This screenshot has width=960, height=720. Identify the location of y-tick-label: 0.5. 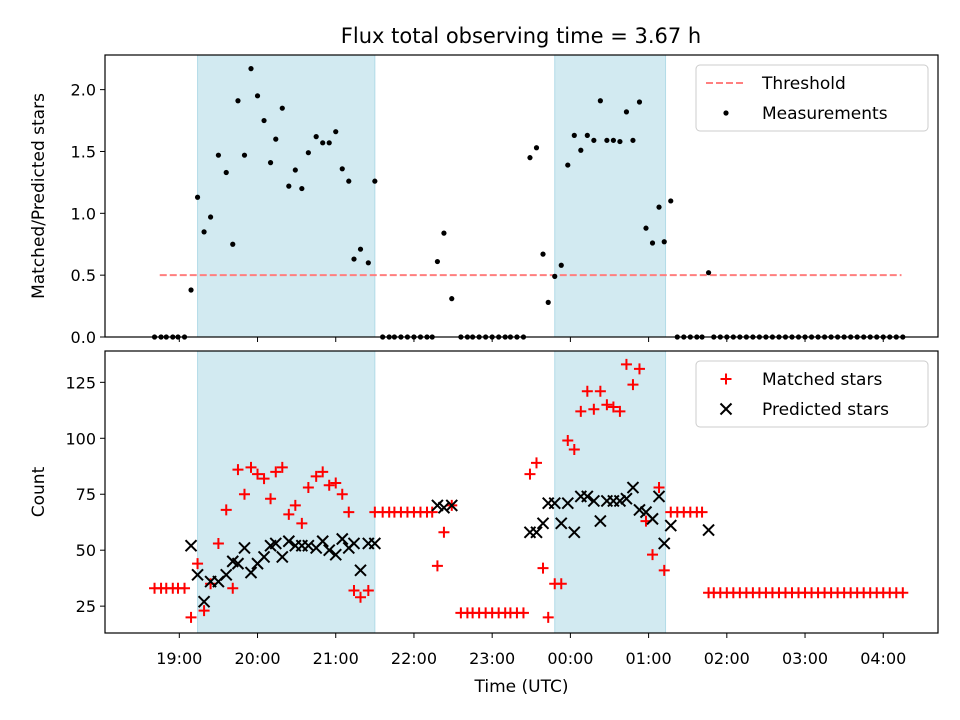
(83, 275).